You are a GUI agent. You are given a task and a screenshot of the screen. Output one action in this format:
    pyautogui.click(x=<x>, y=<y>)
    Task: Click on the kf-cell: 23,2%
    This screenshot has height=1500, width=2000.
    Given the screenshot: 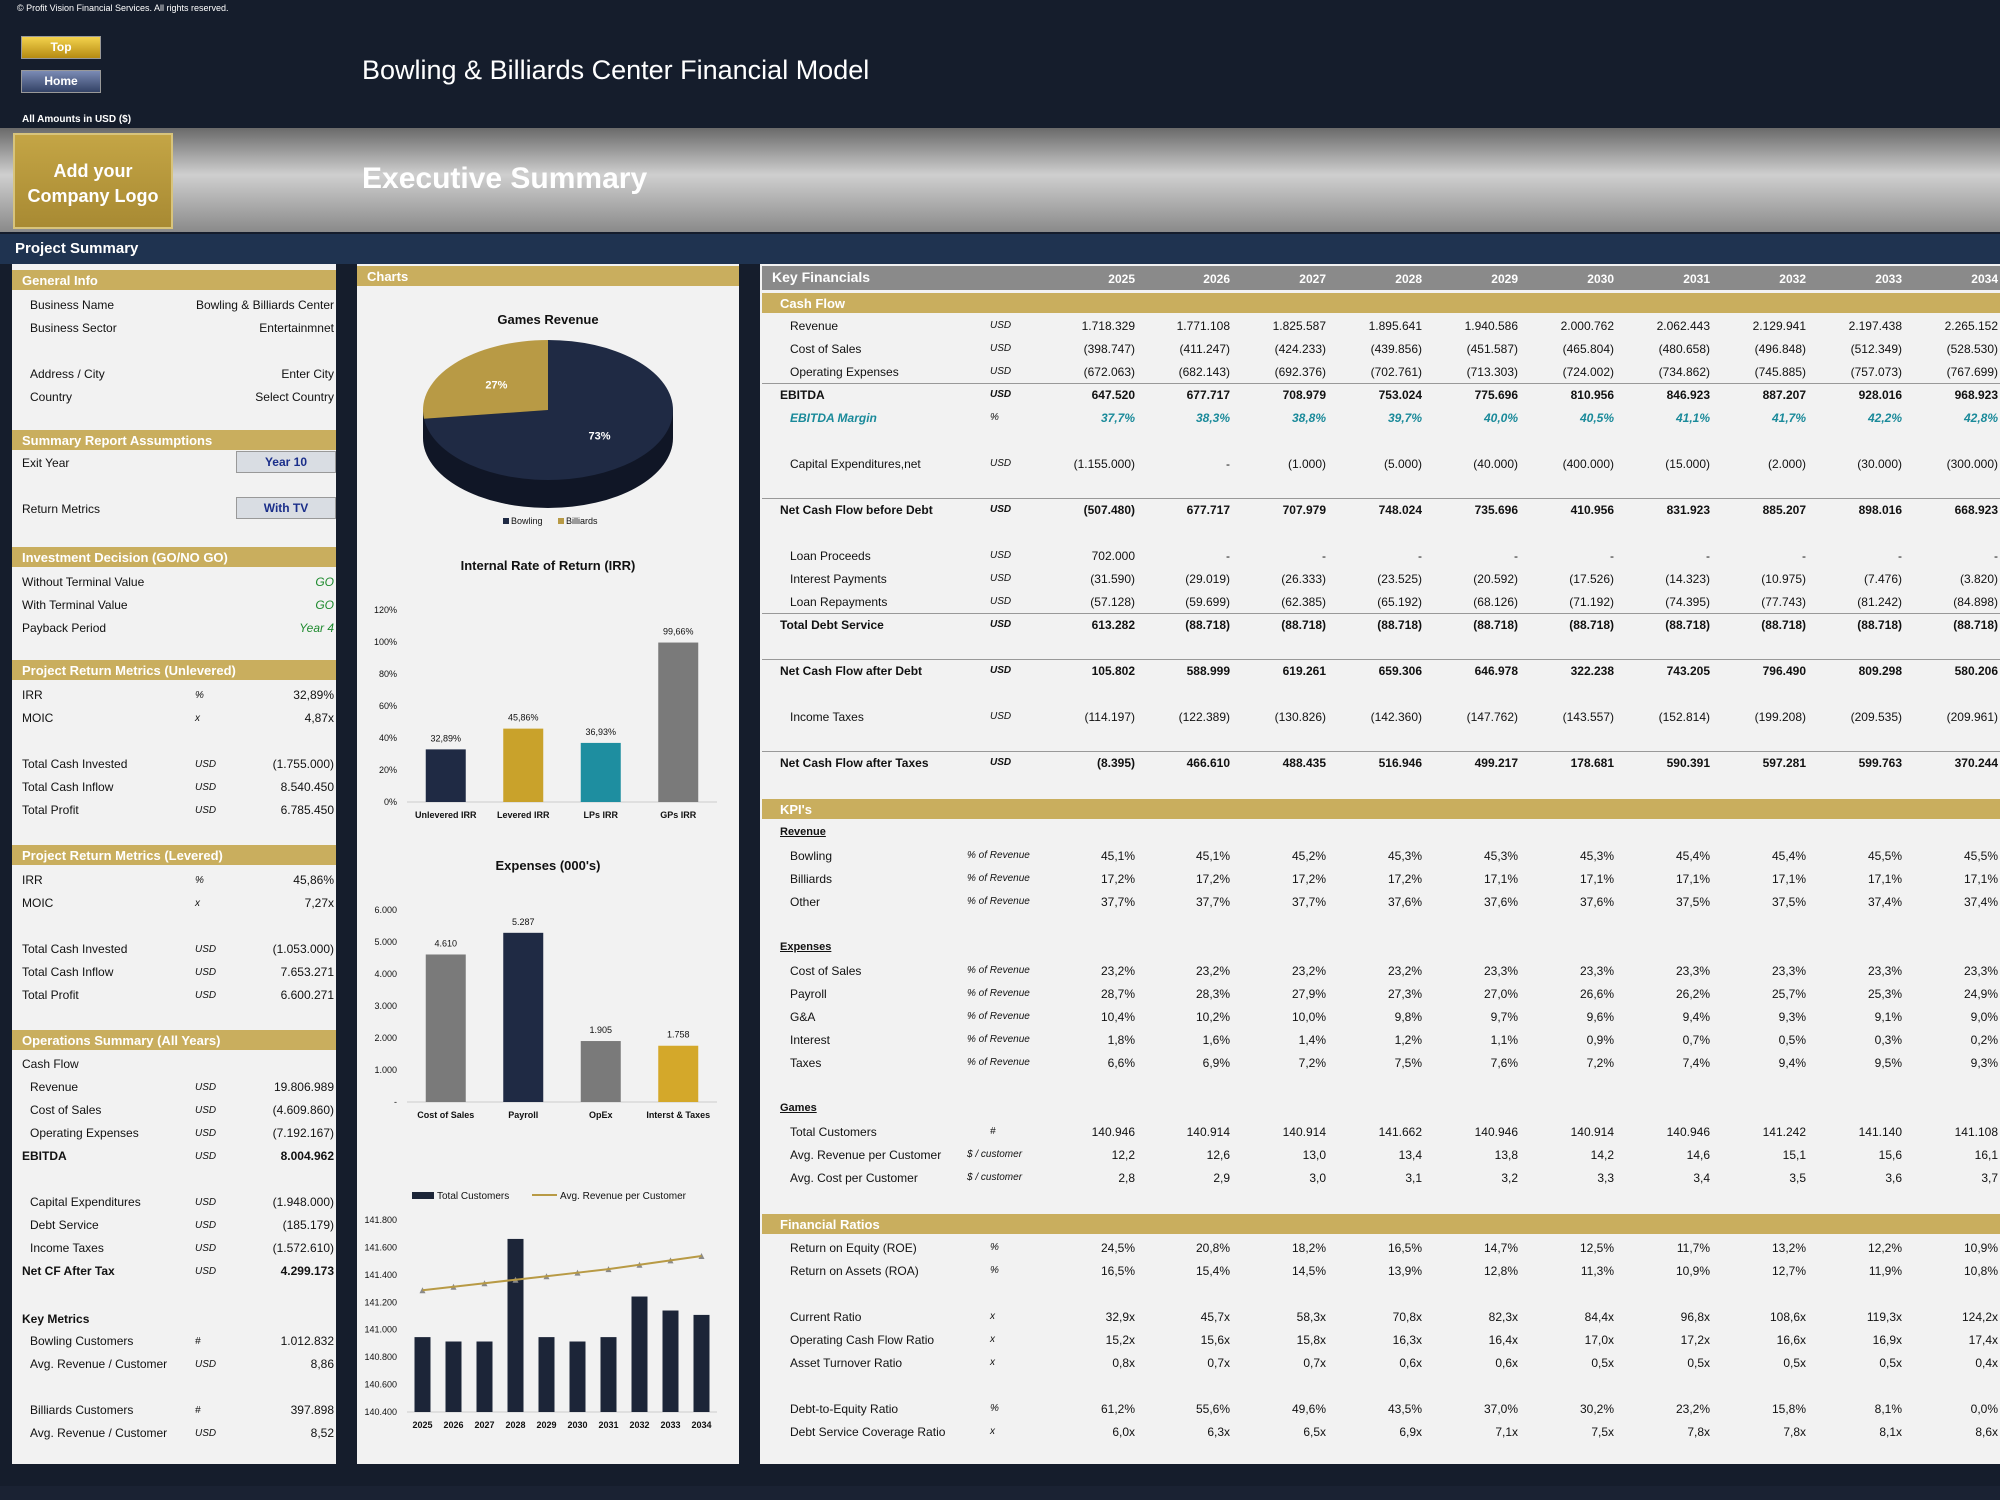 What is the action you would take?
    pyautogui.click(x=1308, y=971)
    